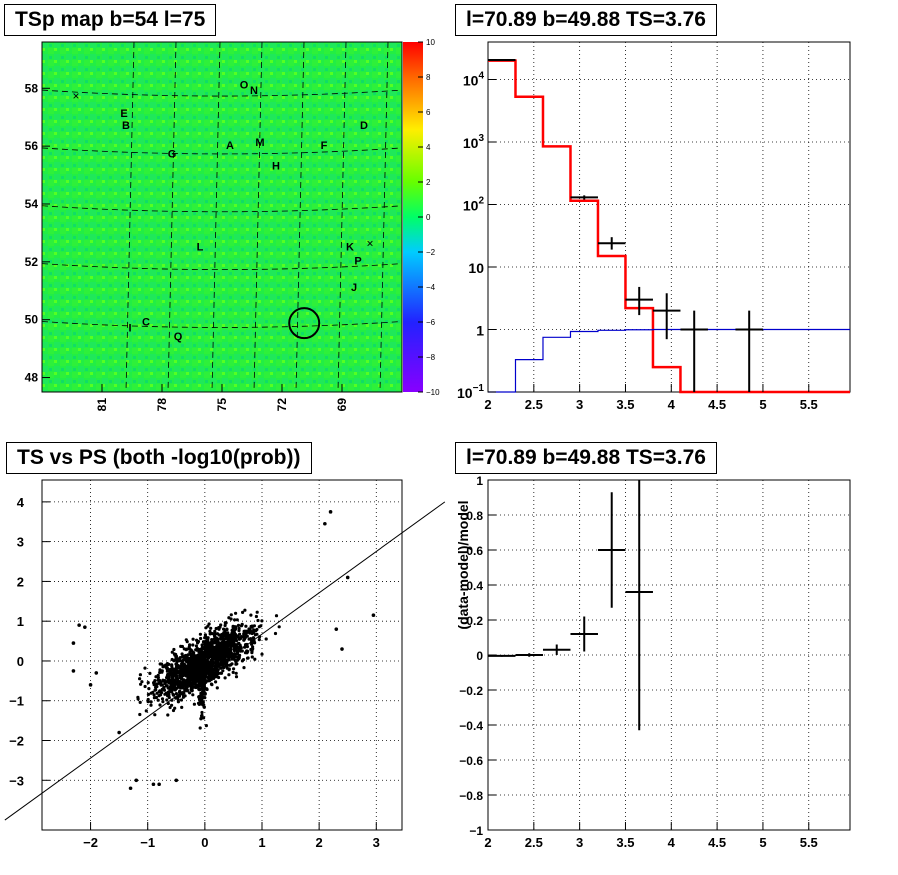  What do you see at coordinates (32, 378) in the screenshot?
I see `tsmap-y-tick-label: 48` at bounding box center [32, 378].